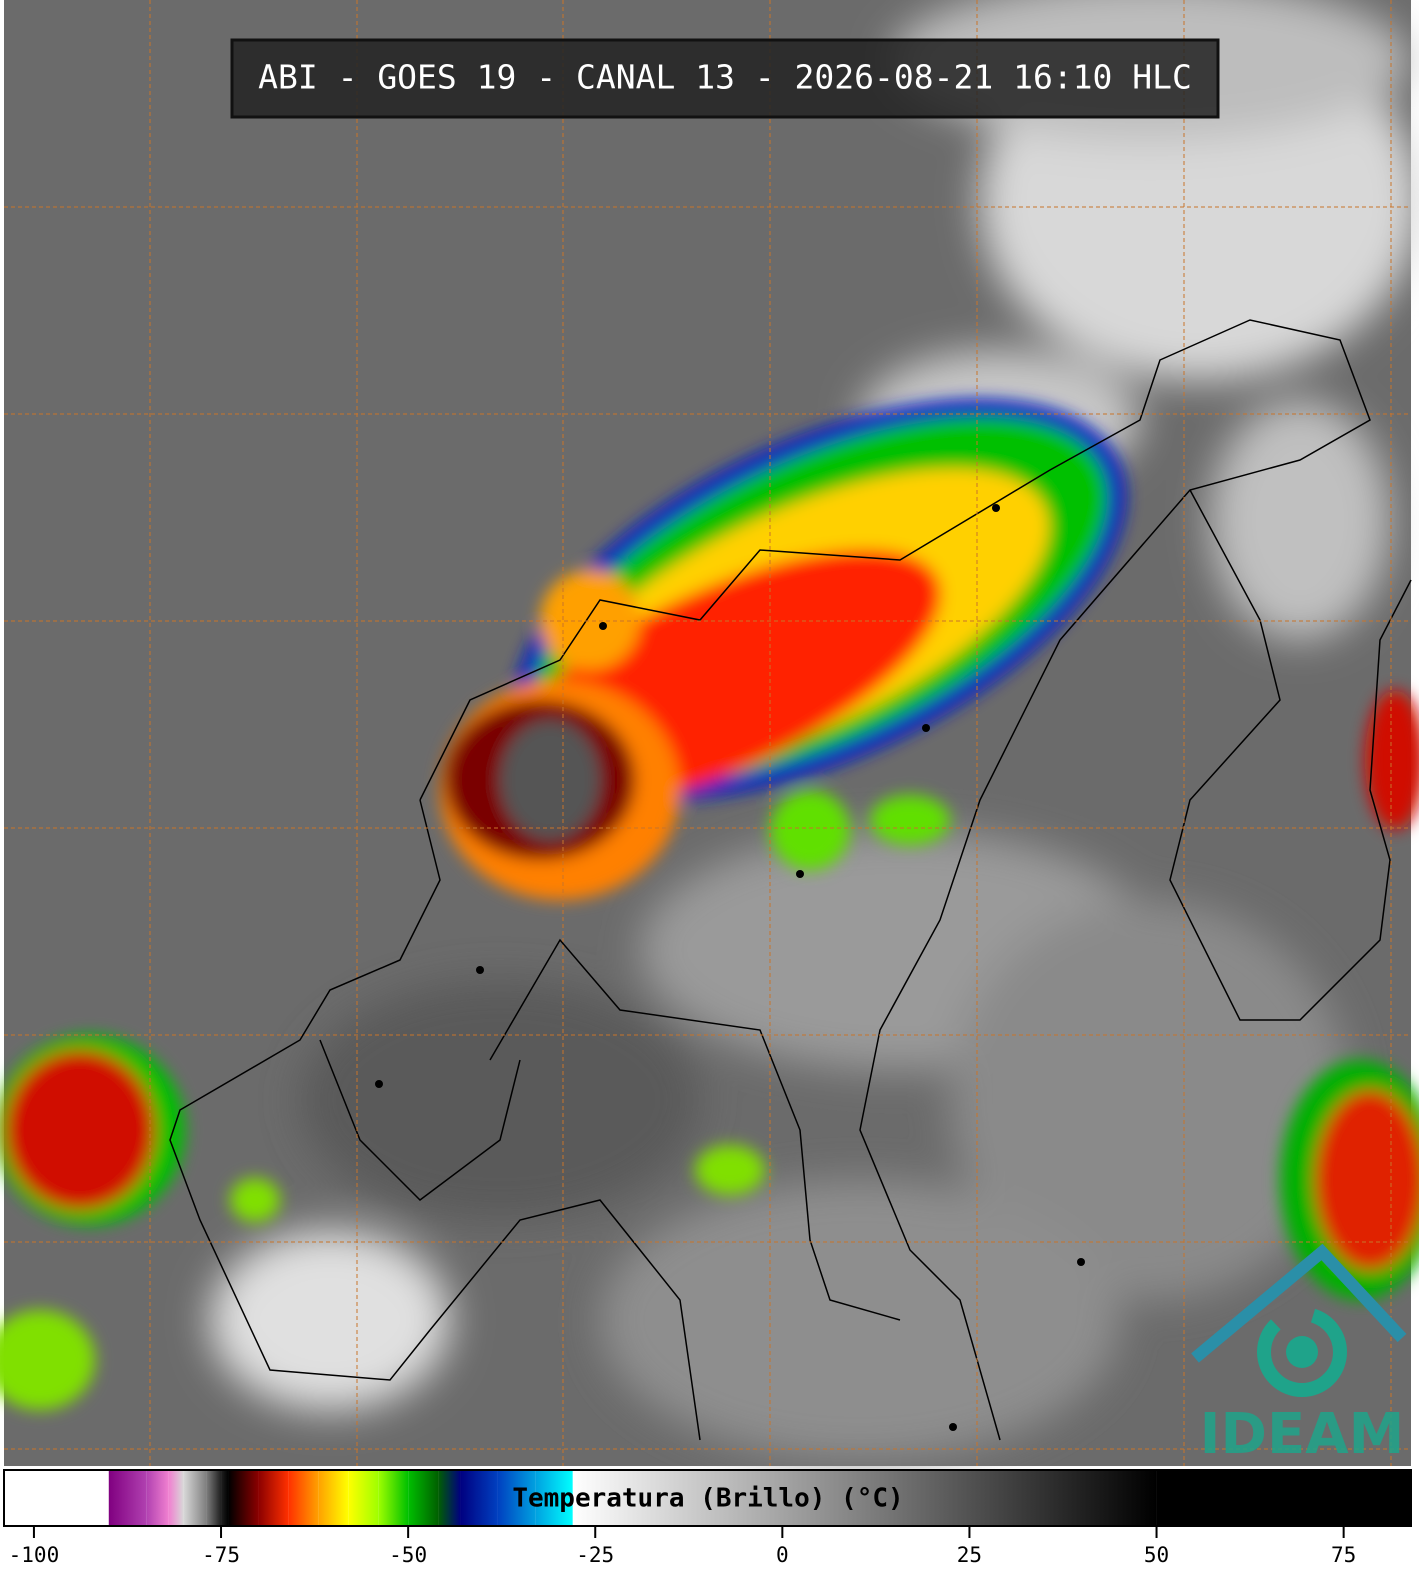 This screenshot has width=1419, height=1577. What do you see at coordinates (221, 1555) in the screenshot?
I see `tick-label: -75` at bounding box center [221, 1555].